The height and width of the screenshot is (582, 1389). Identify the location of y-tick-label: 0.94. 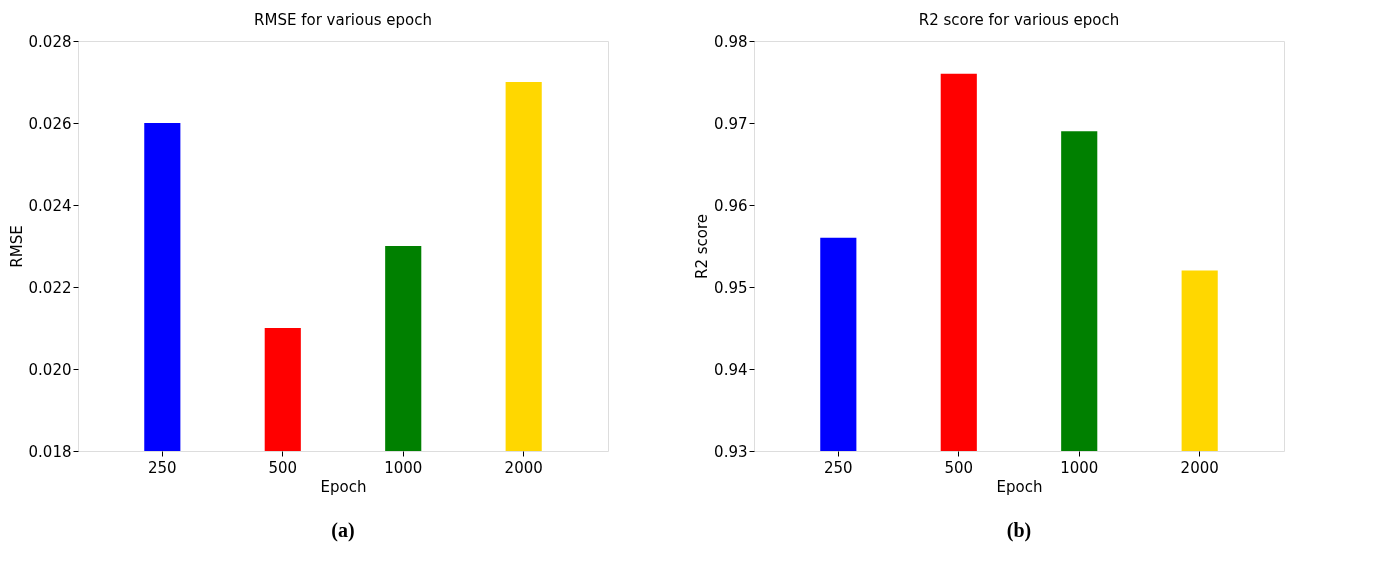
(731, 369).